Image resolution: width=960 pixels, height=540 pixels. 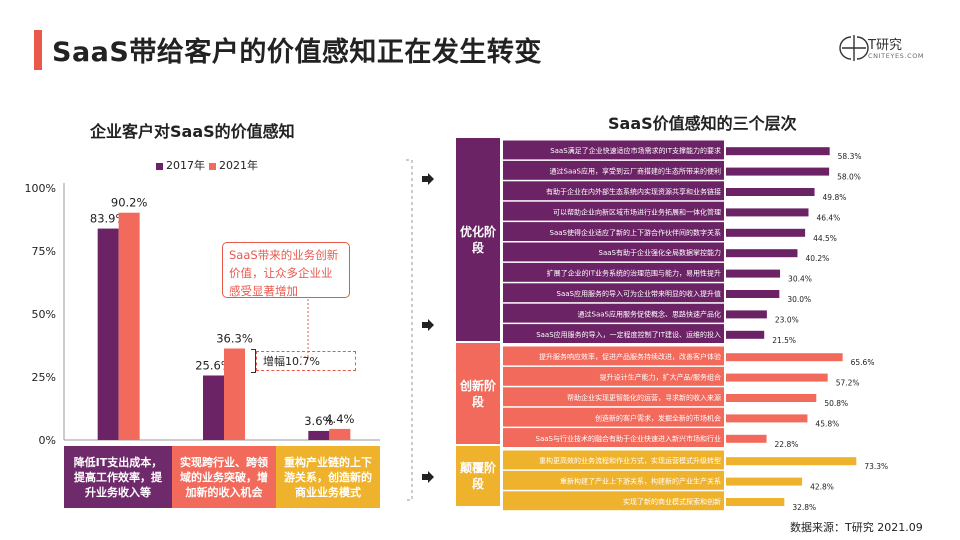 I want to click on row-label: SaaS使得企业适应了新的上下游合作伙伴间的数字关系, so click(x=635, y=232).